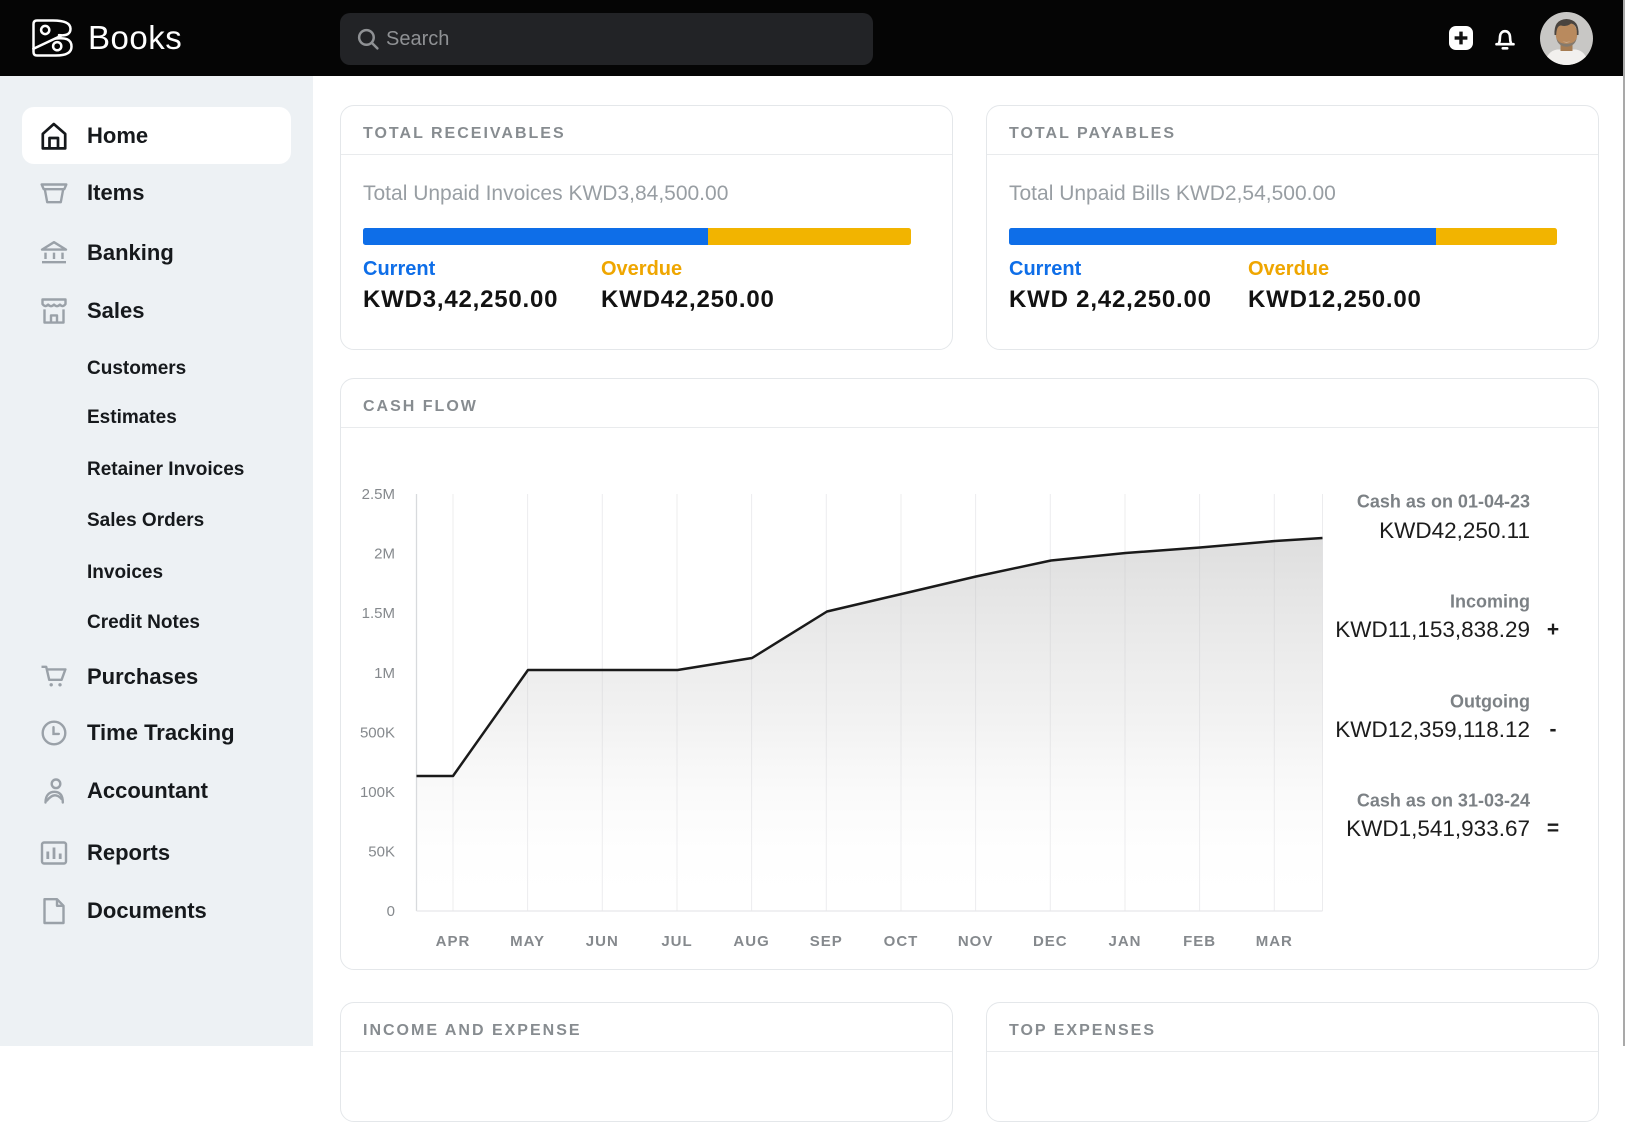 The width and height of the screenshot is (1625, 1122). I want to click on svg-text: MAR, so click(1274, 941).